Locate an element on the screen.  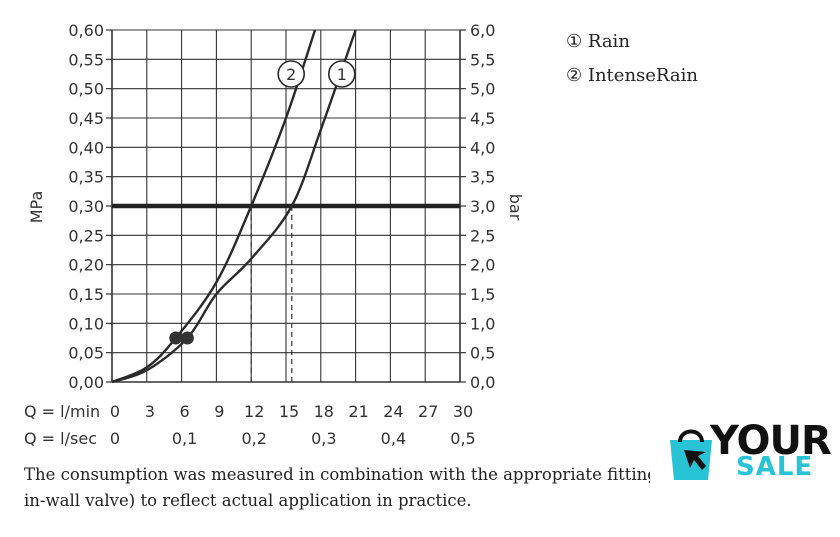
left-axis-title: MPa is located at coordinates (36, 207).